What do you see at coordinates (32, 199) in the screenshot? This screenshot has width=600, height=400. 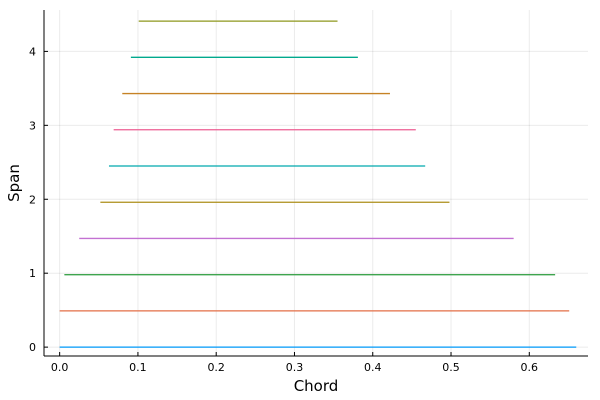 I see `y-tick-label: 2` at bounding box center [32, 199].